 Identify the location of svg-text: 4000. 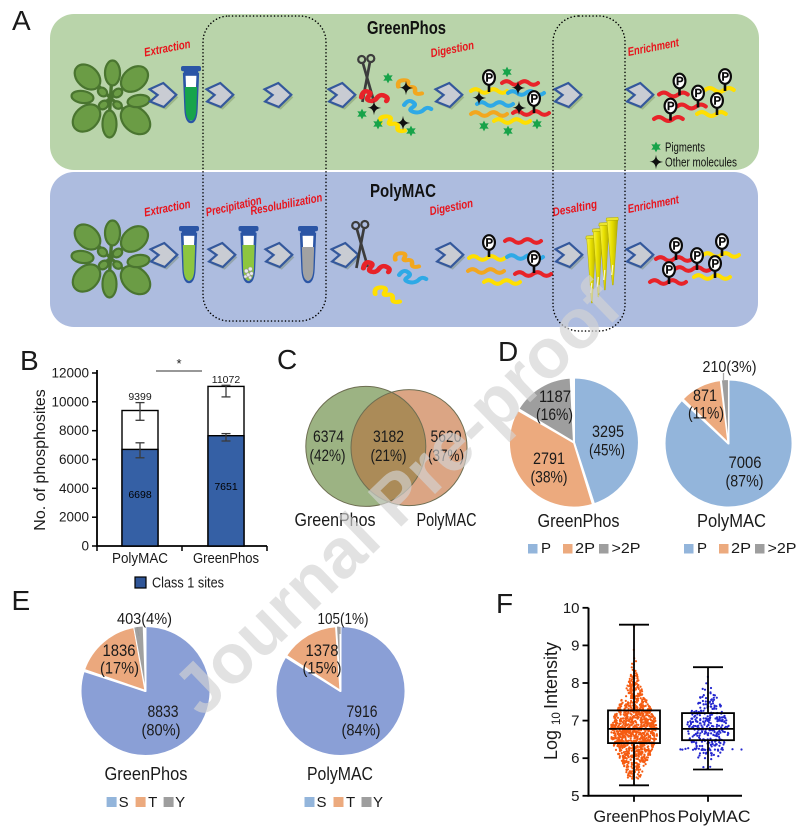
(74, 488).